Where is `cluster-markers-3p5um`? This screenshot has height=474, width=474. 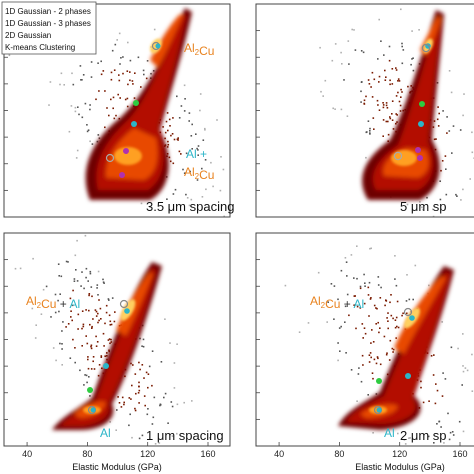 cluster-markers-3p5um is located at coordinates (133, 109).